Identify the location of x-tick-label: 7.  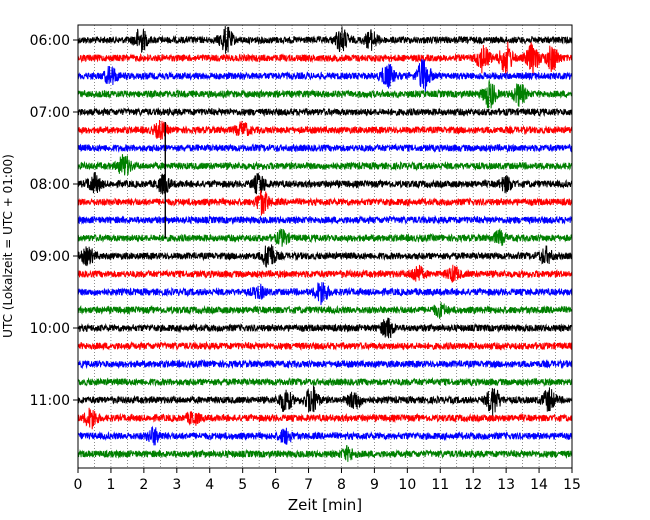
(308, 485).